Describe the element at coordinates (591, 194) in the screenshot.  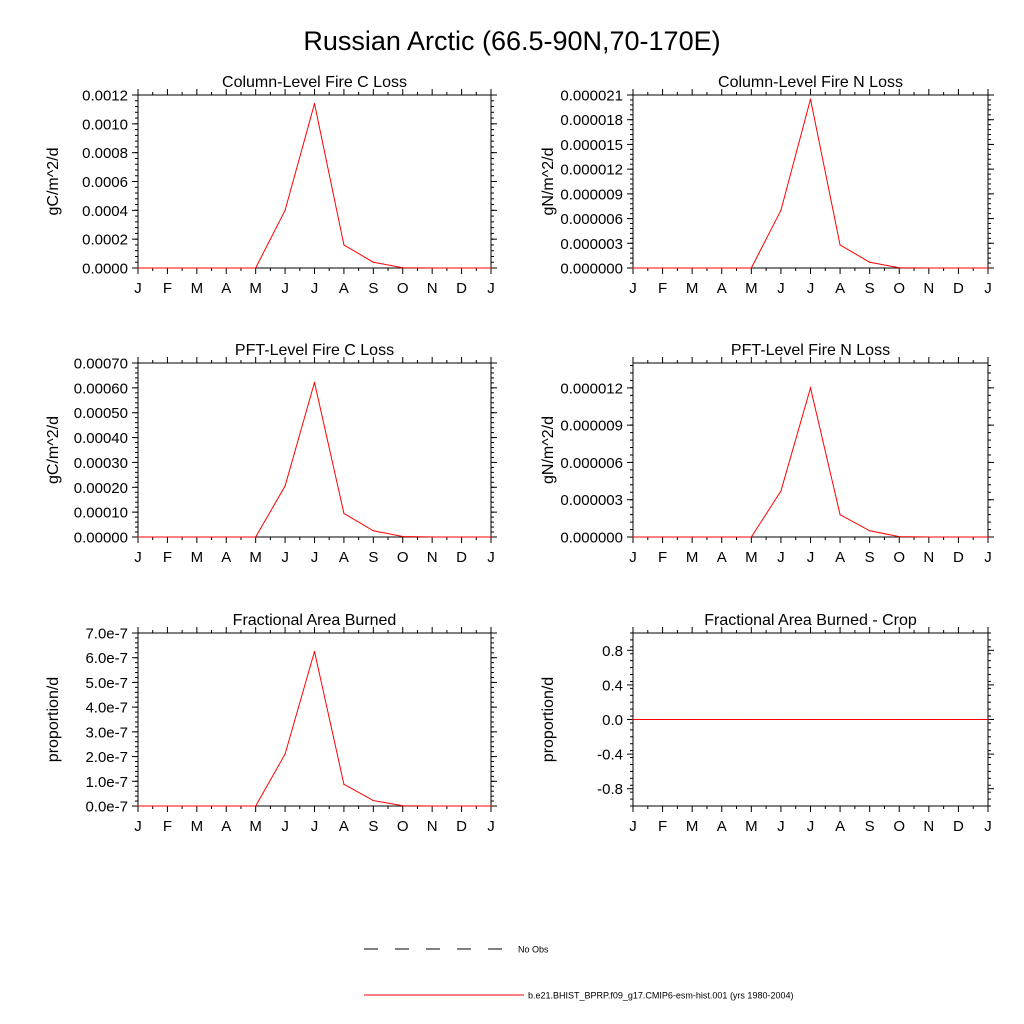
I see `y-tick-label: 0.000009` at that location.